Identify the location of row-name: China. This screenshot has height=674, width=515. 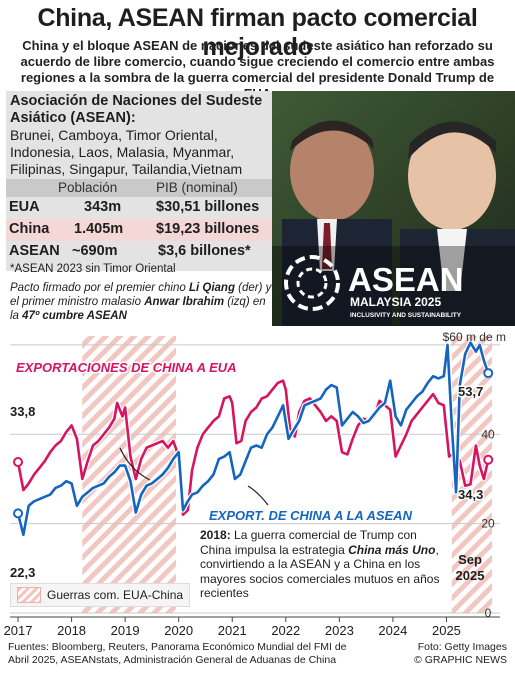
(29, 229).